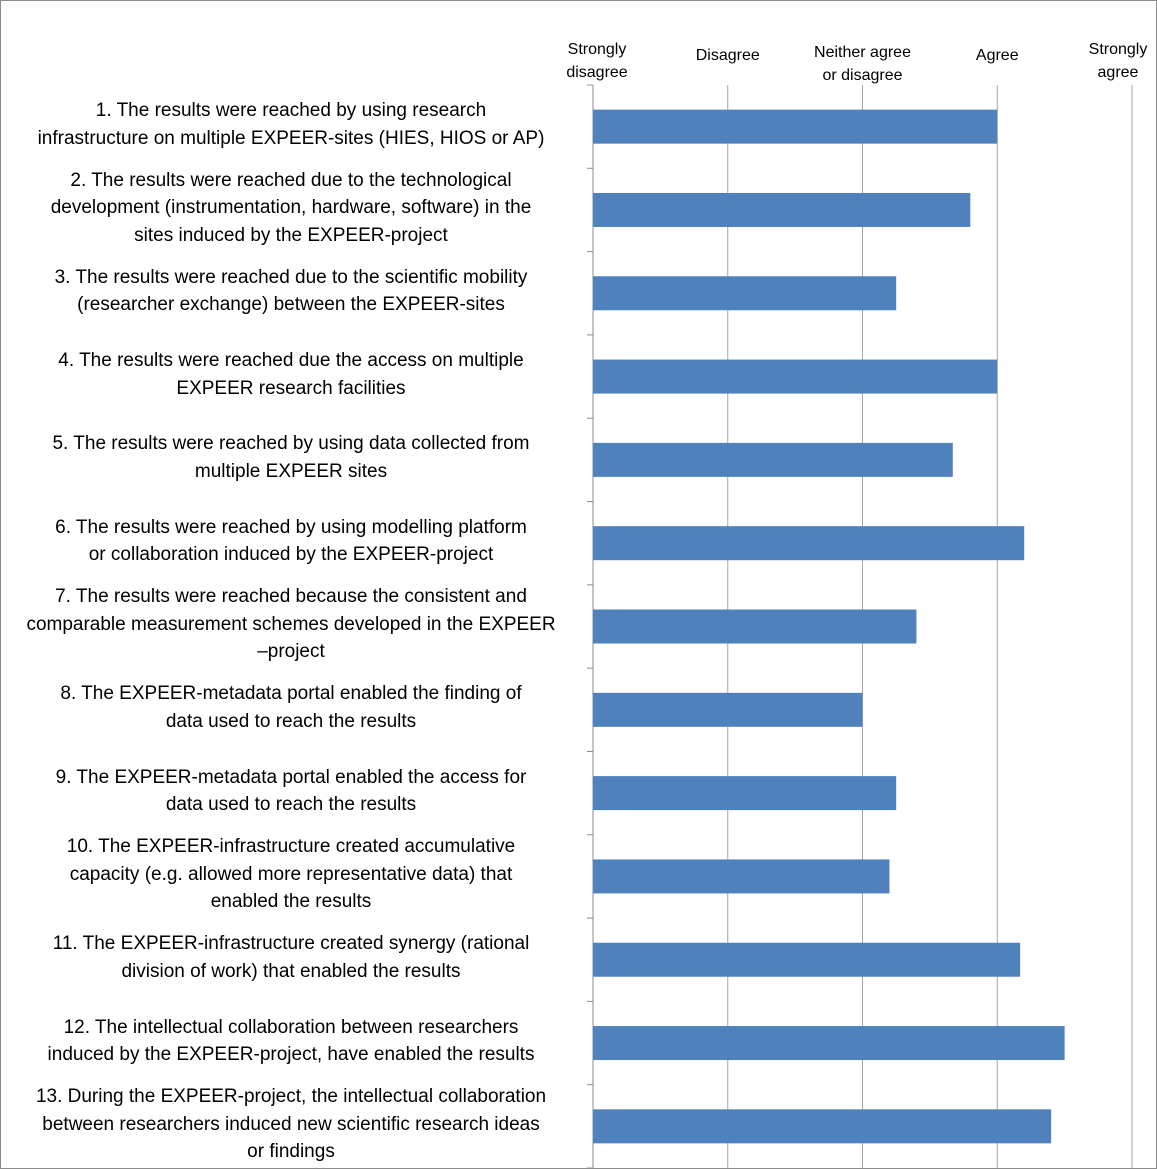 Image resolution: width=1157 pixels, height=1169 pixels. I want to click on x-tick-label: Agree, so click(997, 55).